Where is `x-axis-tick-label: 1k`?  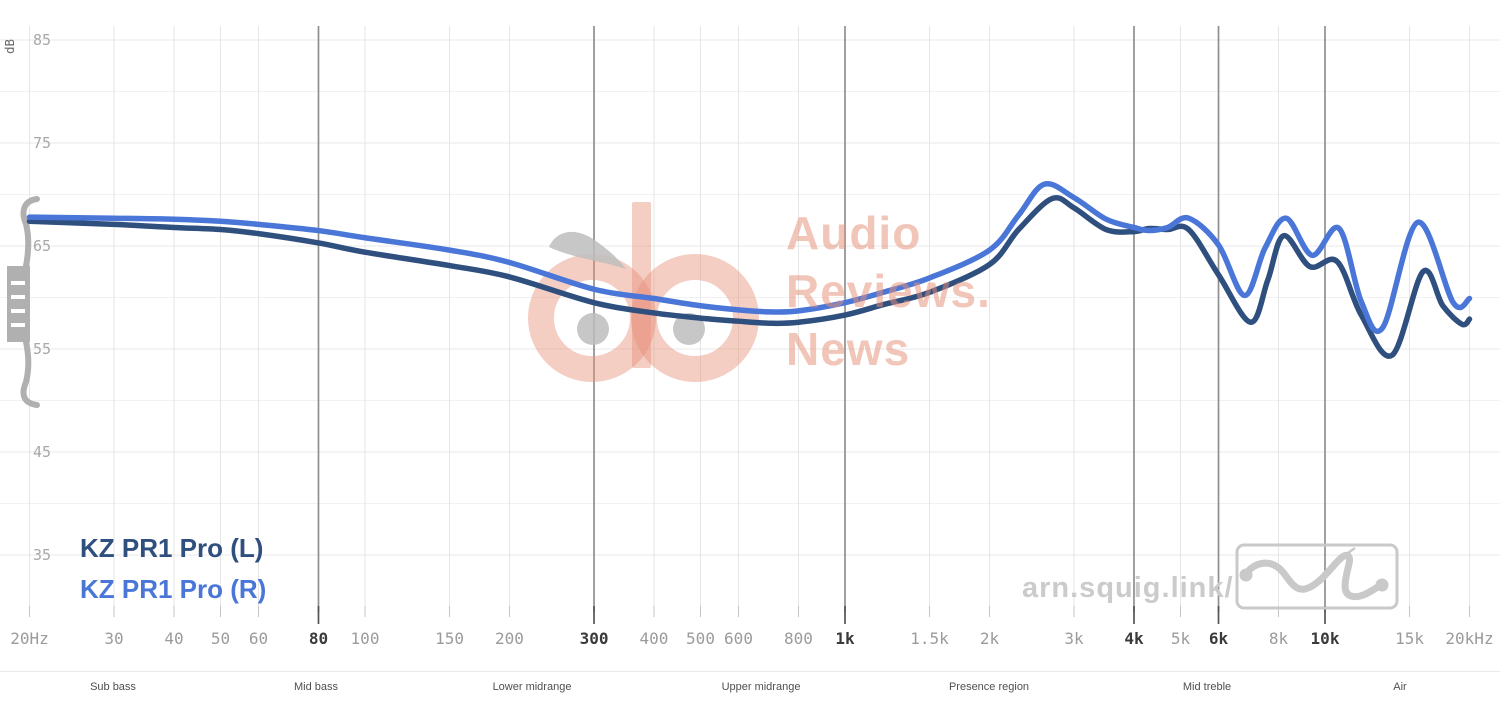
x-axis-tick-label: 1k is located at coordinates (845, 638).